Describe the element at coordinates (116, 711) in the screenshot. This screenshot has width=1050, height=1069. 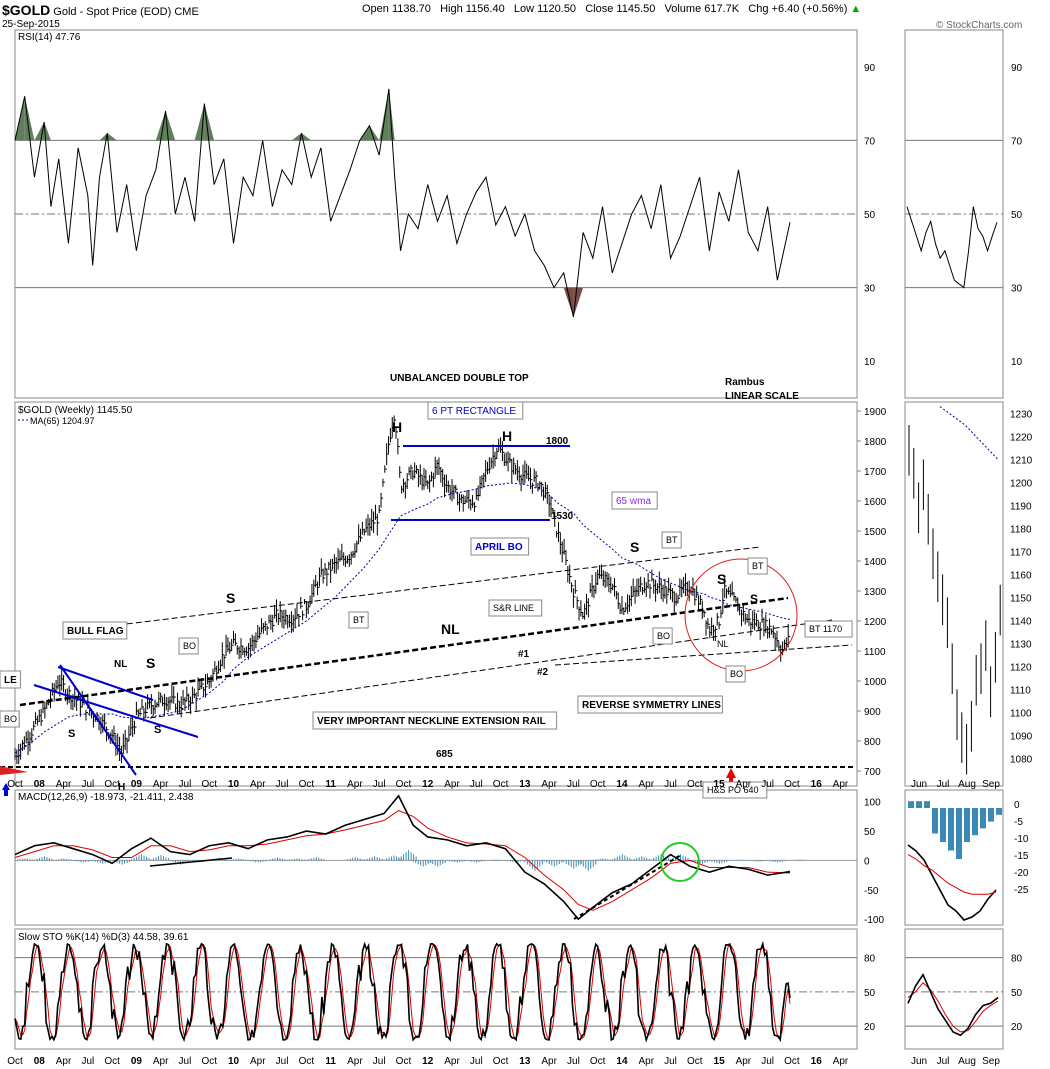
I see `bull-flag-lower-rail` at that location.